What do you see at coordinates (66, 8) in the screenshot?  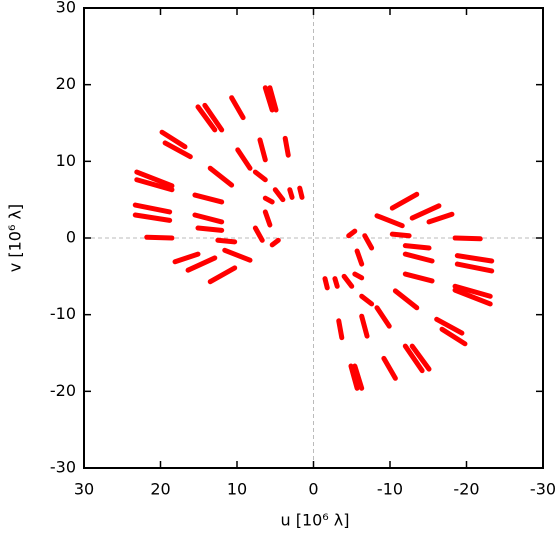 I see `y-tick-label: 30` at bounding box center [66, 8].